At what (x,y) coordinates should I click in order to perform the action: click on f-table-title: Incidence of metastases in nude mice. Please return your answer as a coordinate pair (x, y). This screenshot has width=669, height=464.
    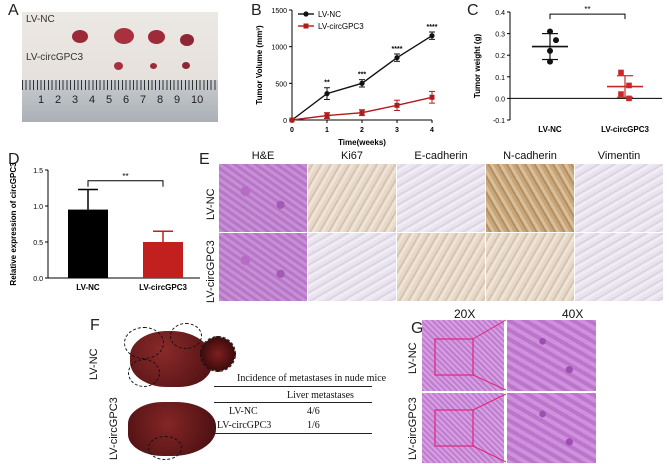
    Looking at the image, I should click on (312, 378).